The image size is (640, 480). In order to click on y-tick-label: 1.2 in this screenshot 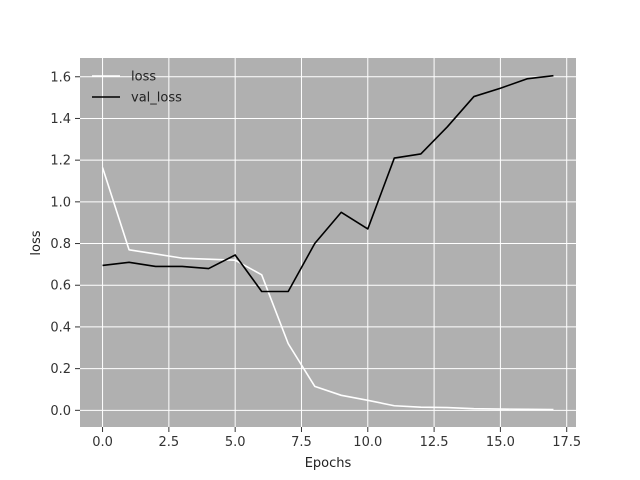, I will do `click(60, 161)`.